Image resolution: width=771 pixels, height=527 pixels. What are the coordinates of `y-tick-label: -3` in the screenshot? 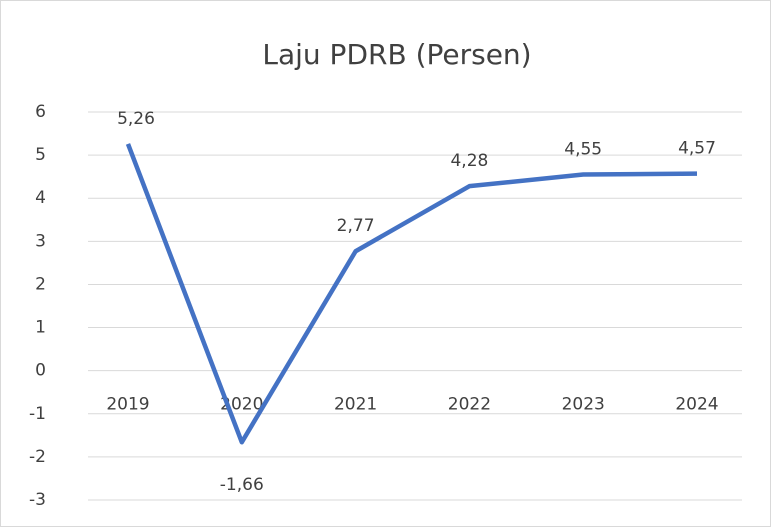 It's located at (37, 500).